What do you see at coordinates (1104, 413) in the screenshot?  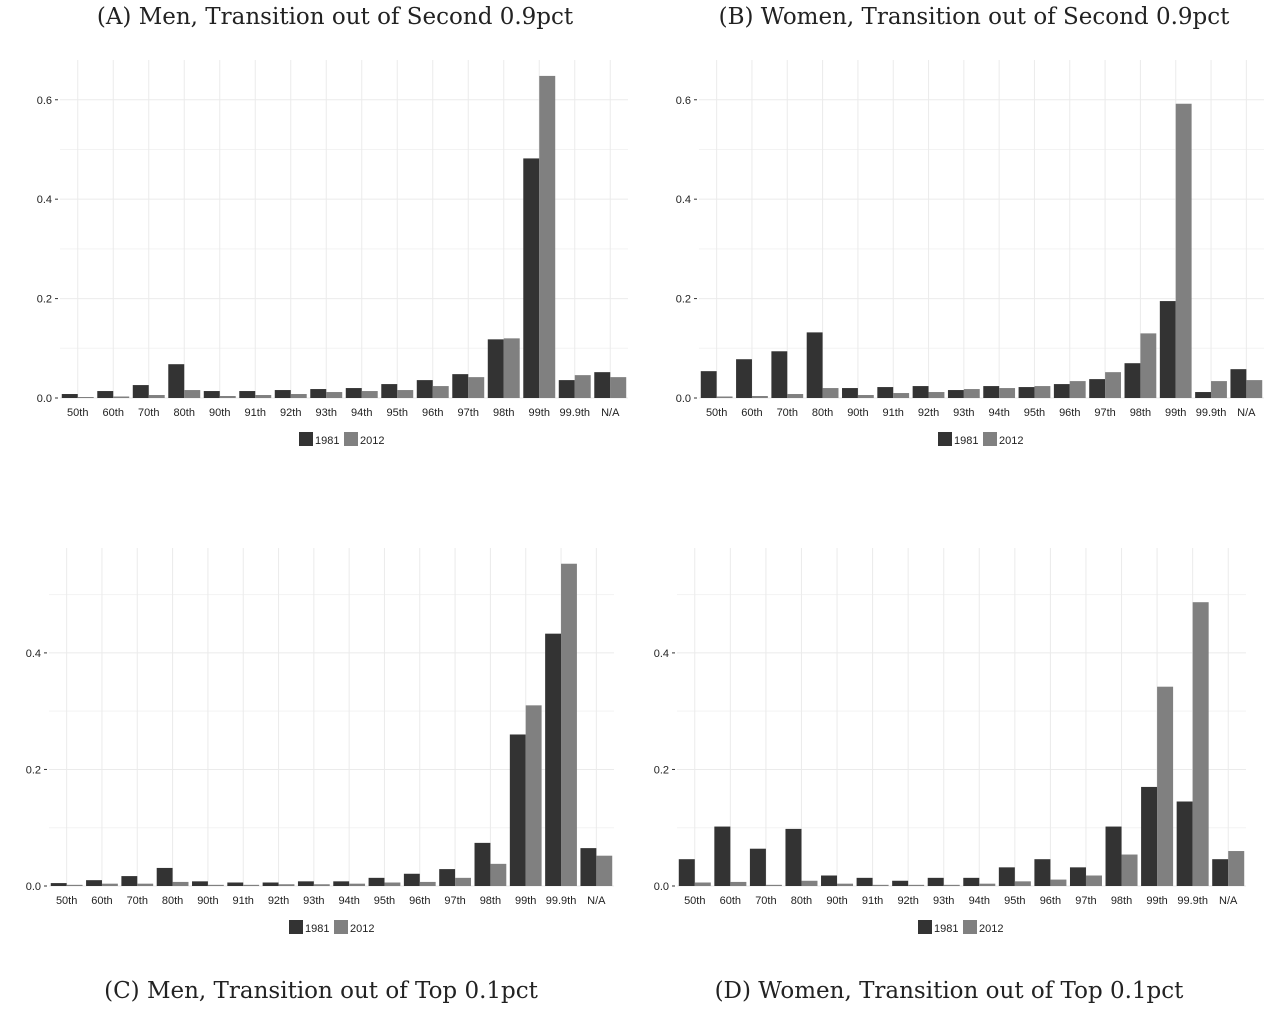 I see `x-tick-label: 97th` at bounding box center [1104, 413].